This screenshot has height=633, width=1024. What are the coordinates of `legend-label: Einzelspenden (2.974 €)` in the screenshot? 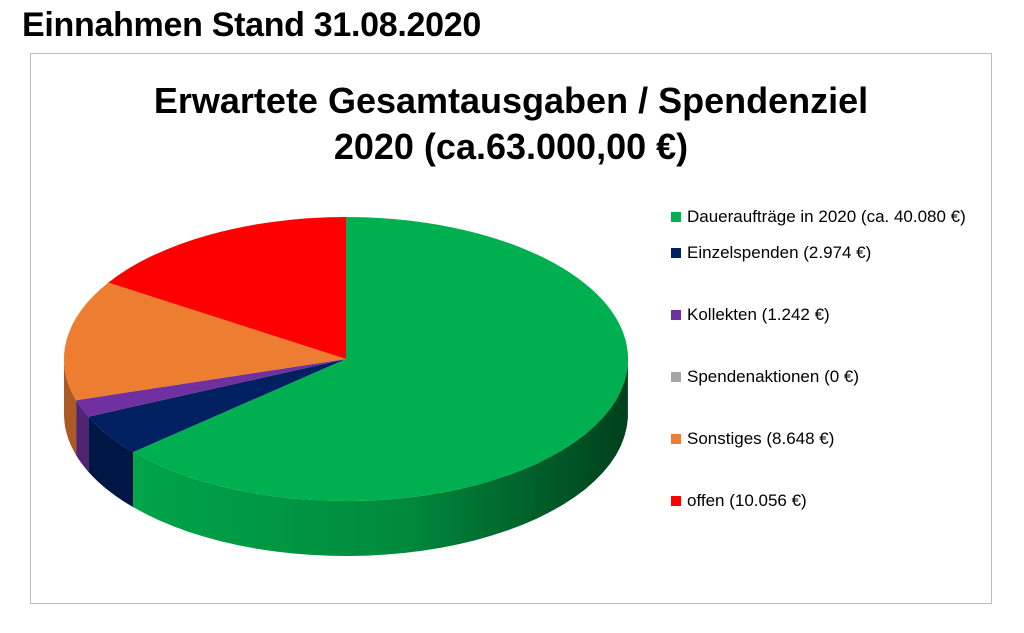 It's located at (779, 252).